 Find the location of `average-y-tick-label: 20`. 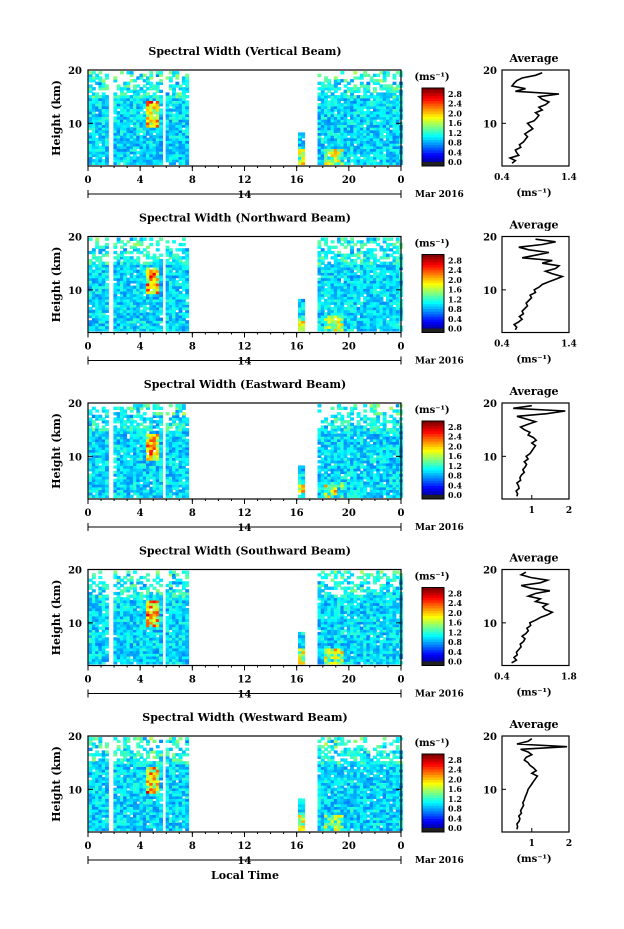

average-y-tick-label: 20 is located at coordinates (490, 71).